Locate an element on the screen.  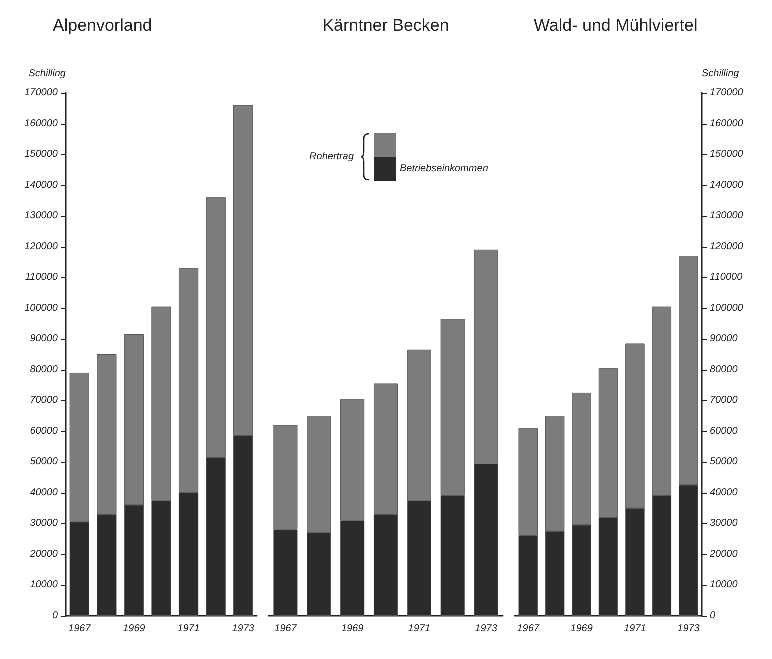
legend-label: Betriebseinkommen is located at coordinates (444, 169).